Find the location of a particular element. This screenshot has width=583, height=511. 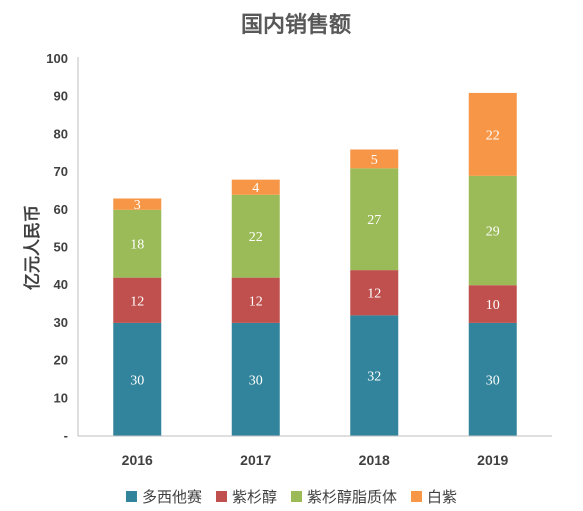

legend-label: 紫杉醇脂质体 is located at coordinates (352, 497).